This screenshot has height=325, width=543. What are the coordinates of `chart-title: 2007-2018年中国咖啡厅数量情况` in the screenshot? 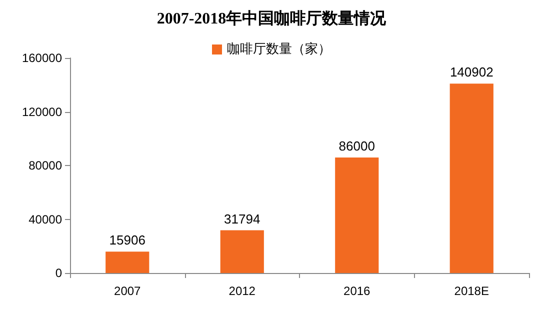 It's located at (272, 19).